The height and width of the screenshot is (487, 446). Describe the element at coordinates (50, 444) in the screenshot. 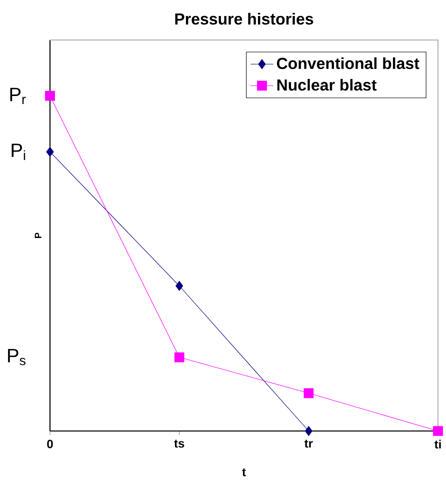

I see `x-tick-label: 0` at that location.